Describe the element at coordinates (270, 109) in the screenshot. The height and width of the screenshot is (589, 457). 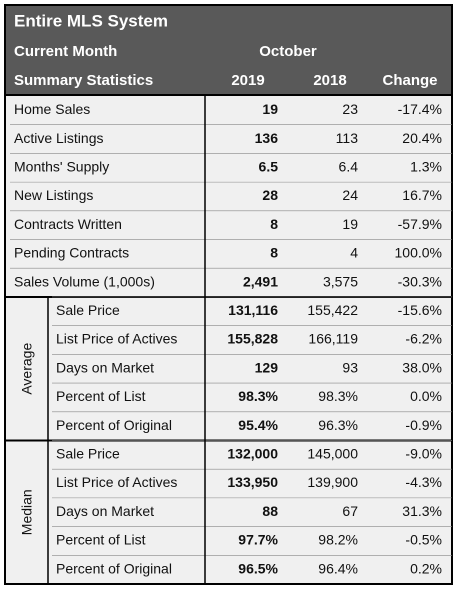
I see `value-2019: 19` at that location.